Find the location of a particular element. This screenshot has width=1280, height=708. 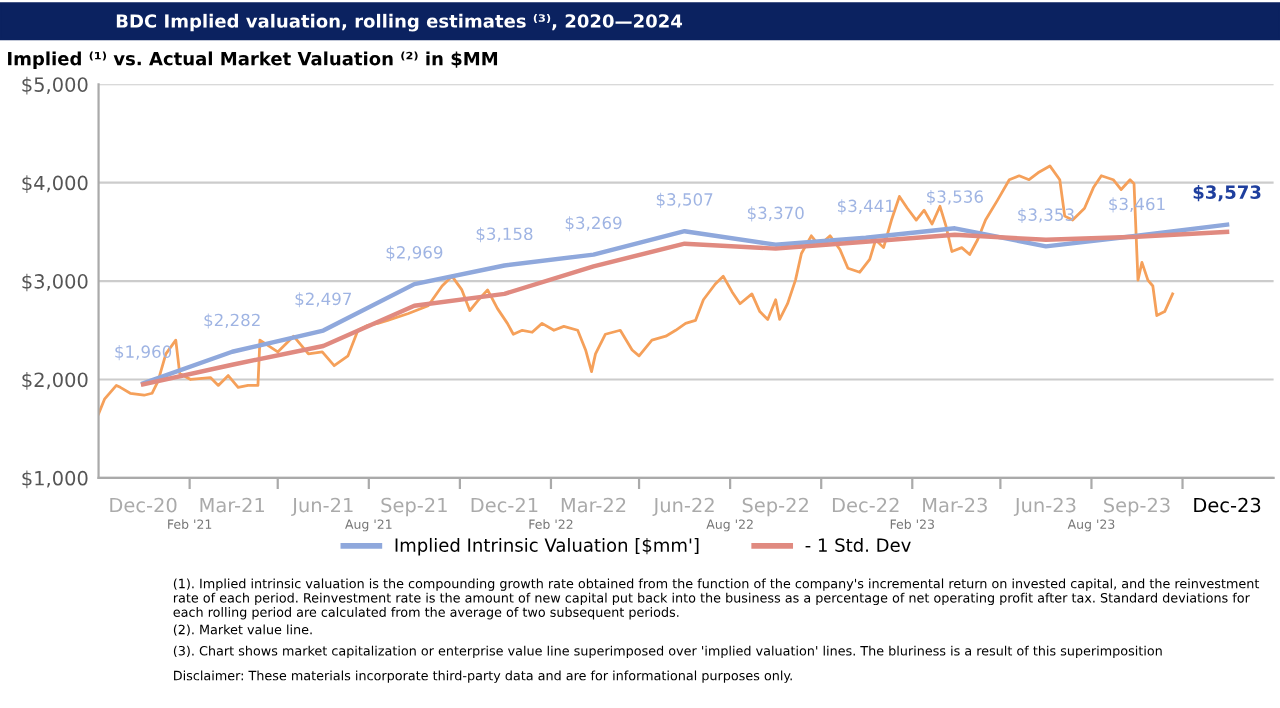

data-label: $2,969 is located at coordinates (414, 253).